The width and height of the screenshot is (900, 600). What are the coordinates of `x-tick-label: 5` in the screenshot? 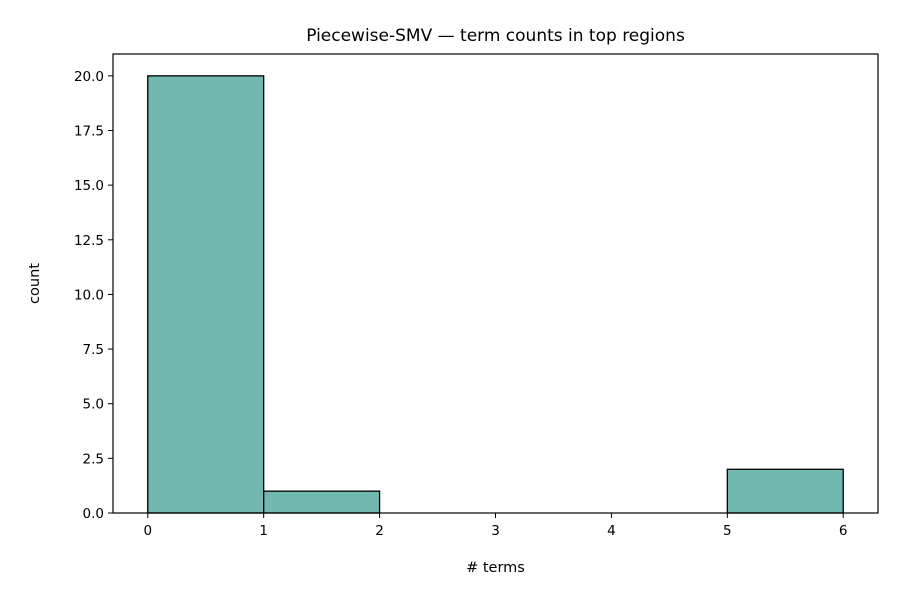 It's located at (727, 531).